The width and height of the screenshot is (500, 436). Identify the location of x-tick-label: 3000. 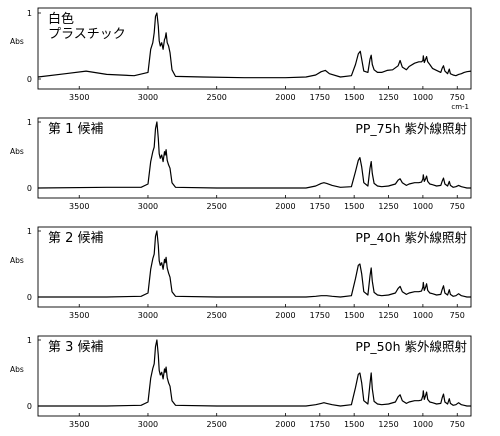
(148, 315).